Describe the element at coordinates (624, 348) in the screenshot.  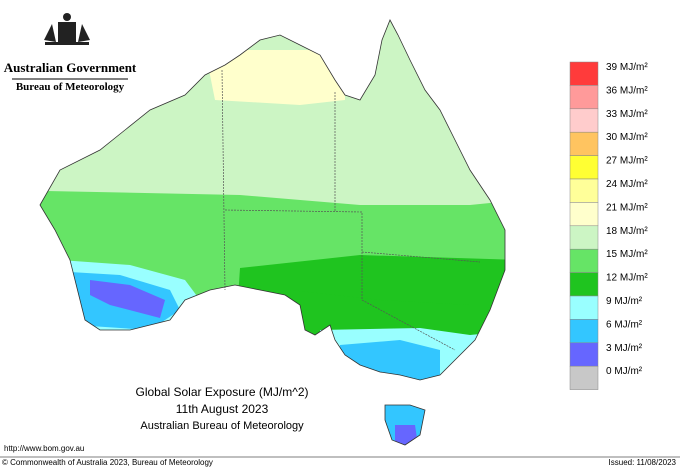
I see `legend-label: 3 MJ/m²` at that location.